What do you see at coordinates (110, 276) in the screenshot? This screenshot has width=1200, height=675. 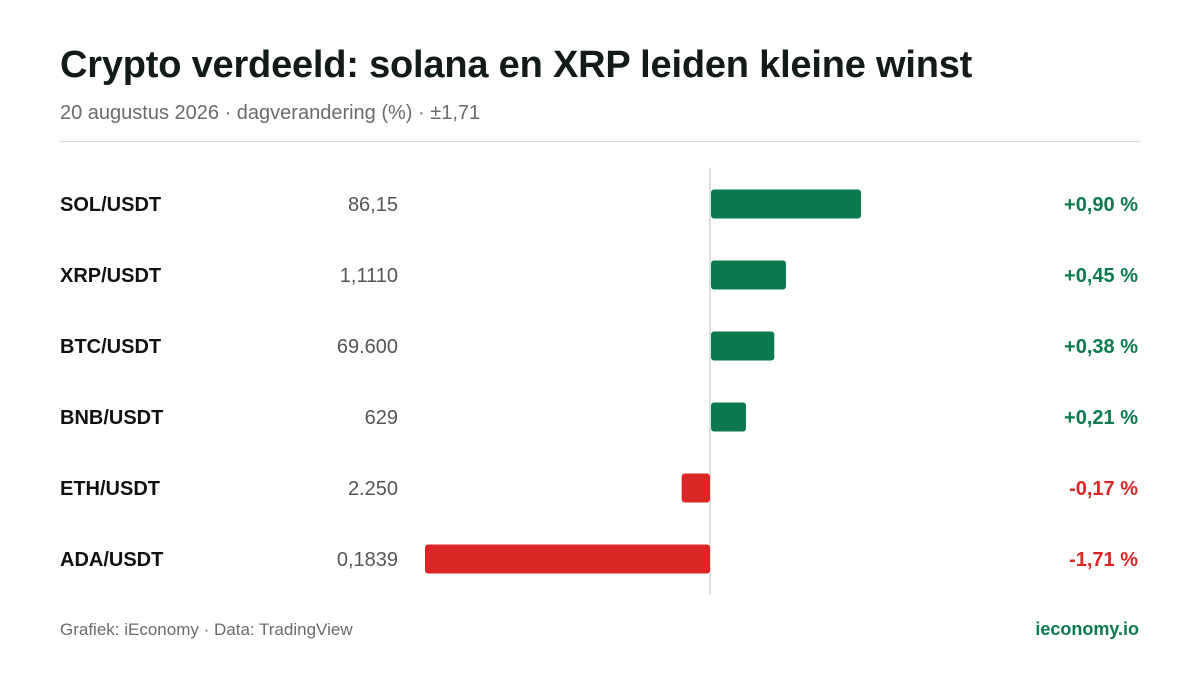 I see `category-label: XRP/USDT` at bounding box center [110, 276].